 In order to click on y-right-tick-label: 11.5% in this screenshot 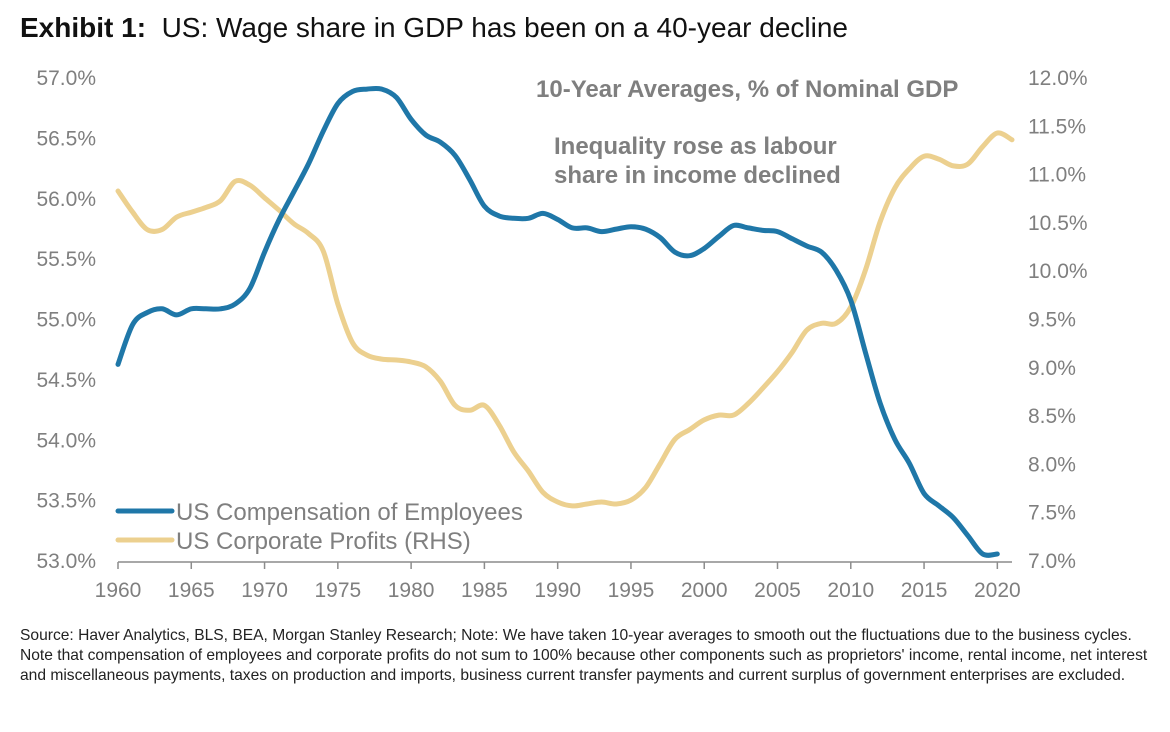, I will do `click(1057, 126)`.